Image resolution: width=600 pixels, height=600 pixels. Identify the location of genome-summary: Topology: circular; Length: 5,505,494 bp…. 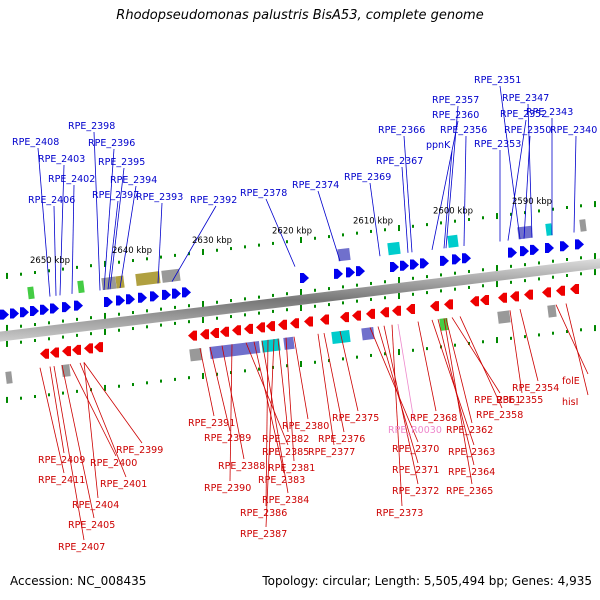
(427, 581).